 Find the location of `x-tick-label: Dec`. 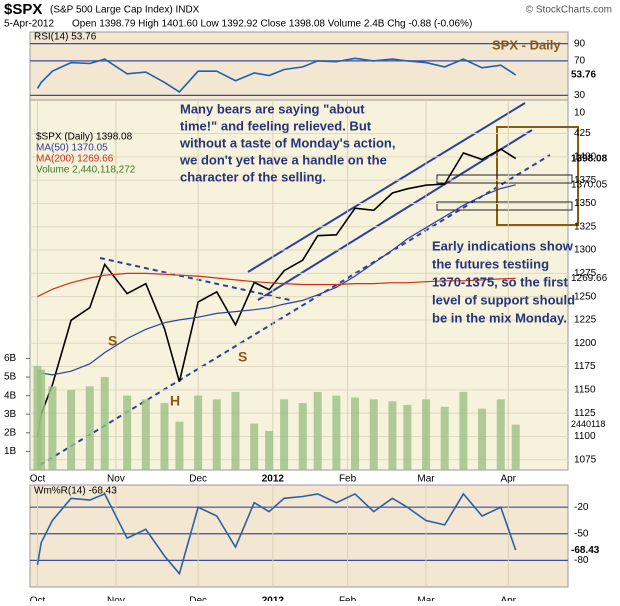

x-tick-label: Dec is located at coordinates (198, 598).